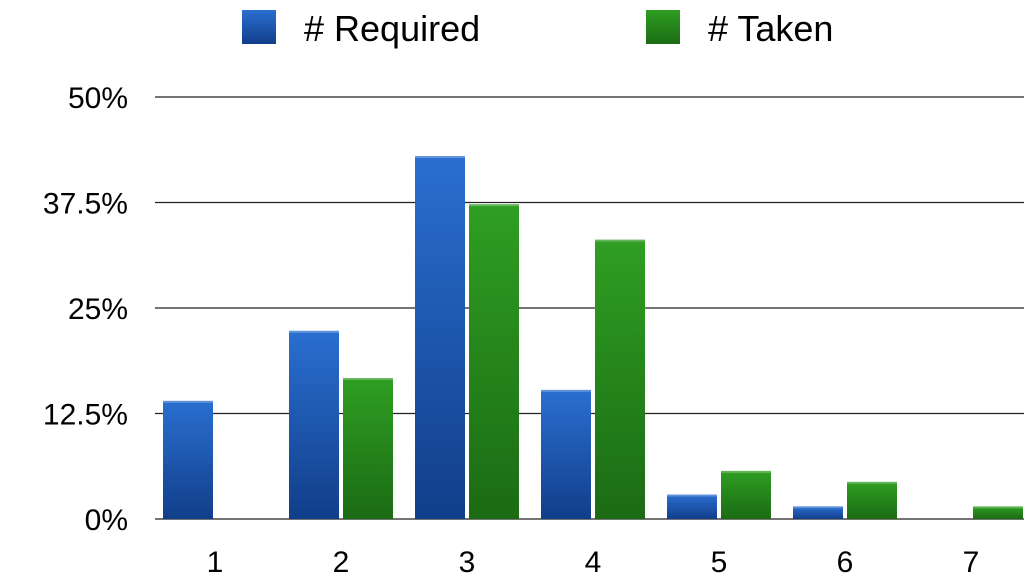  I want to click on y-tick-label: 25%, so click(98, 309).